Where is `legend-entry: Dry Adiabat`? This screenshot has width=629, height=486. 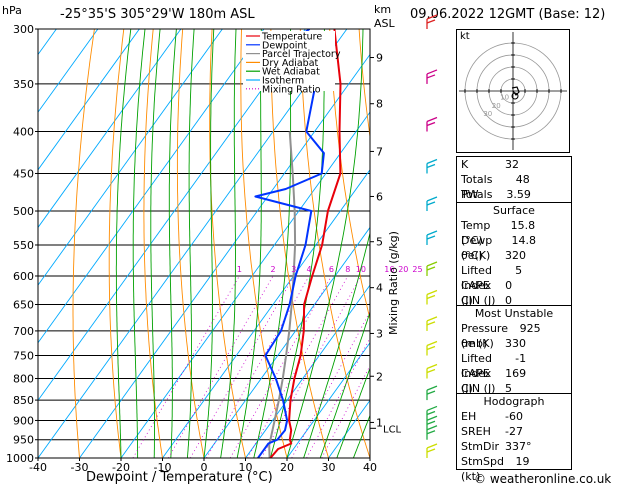
legend-entry: Dry Adiabat is located at coordinates (290, 63).